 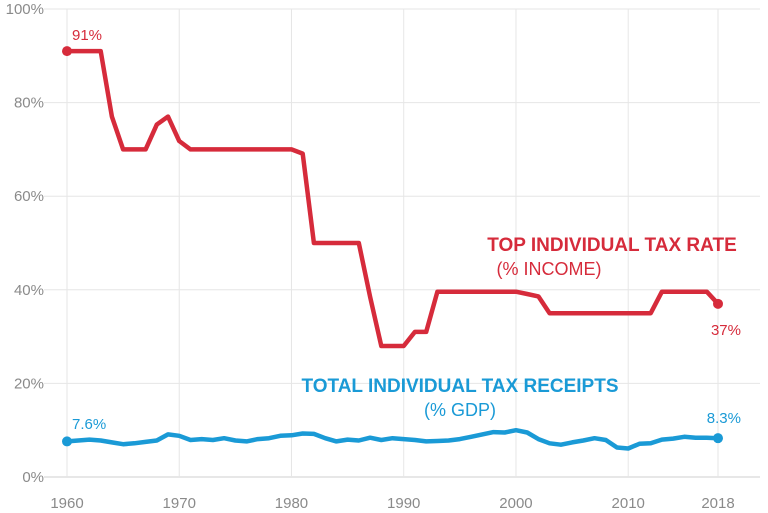 I want to click on x-tick-label: 1980, so click(x=291, y=503).